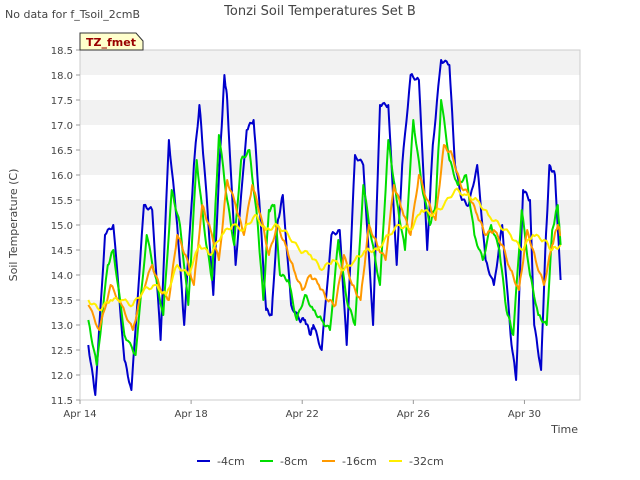  Describe the element at coordinates (62, 101) in the screenshot. I see `y-tick-label: 17.5` at that location.